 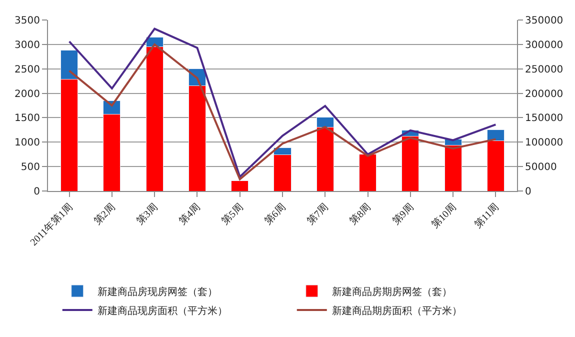 What do you see at coordinates (27, 94) in the screenshot?
I see `y-tick-label: 2000` at bounding box center [27, 94].